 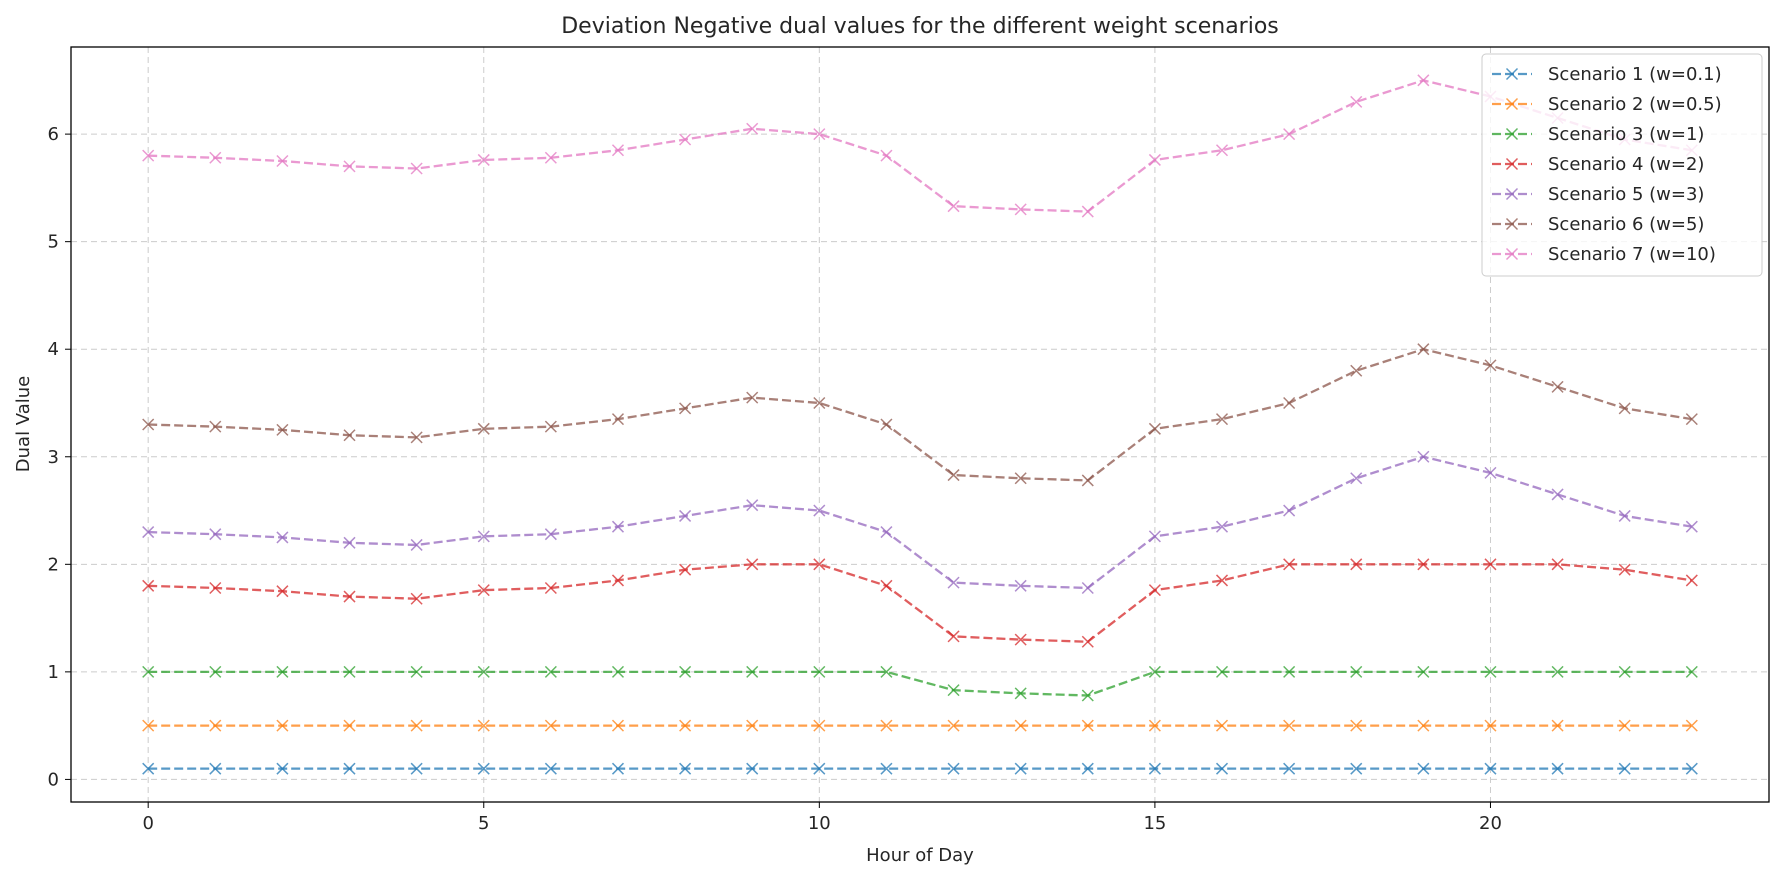 What do you see at coordinates (1626, 224) in the screenshot?
I see `legend-label: Scenario 6 (w=5)` at bounding box center [1626, 224].